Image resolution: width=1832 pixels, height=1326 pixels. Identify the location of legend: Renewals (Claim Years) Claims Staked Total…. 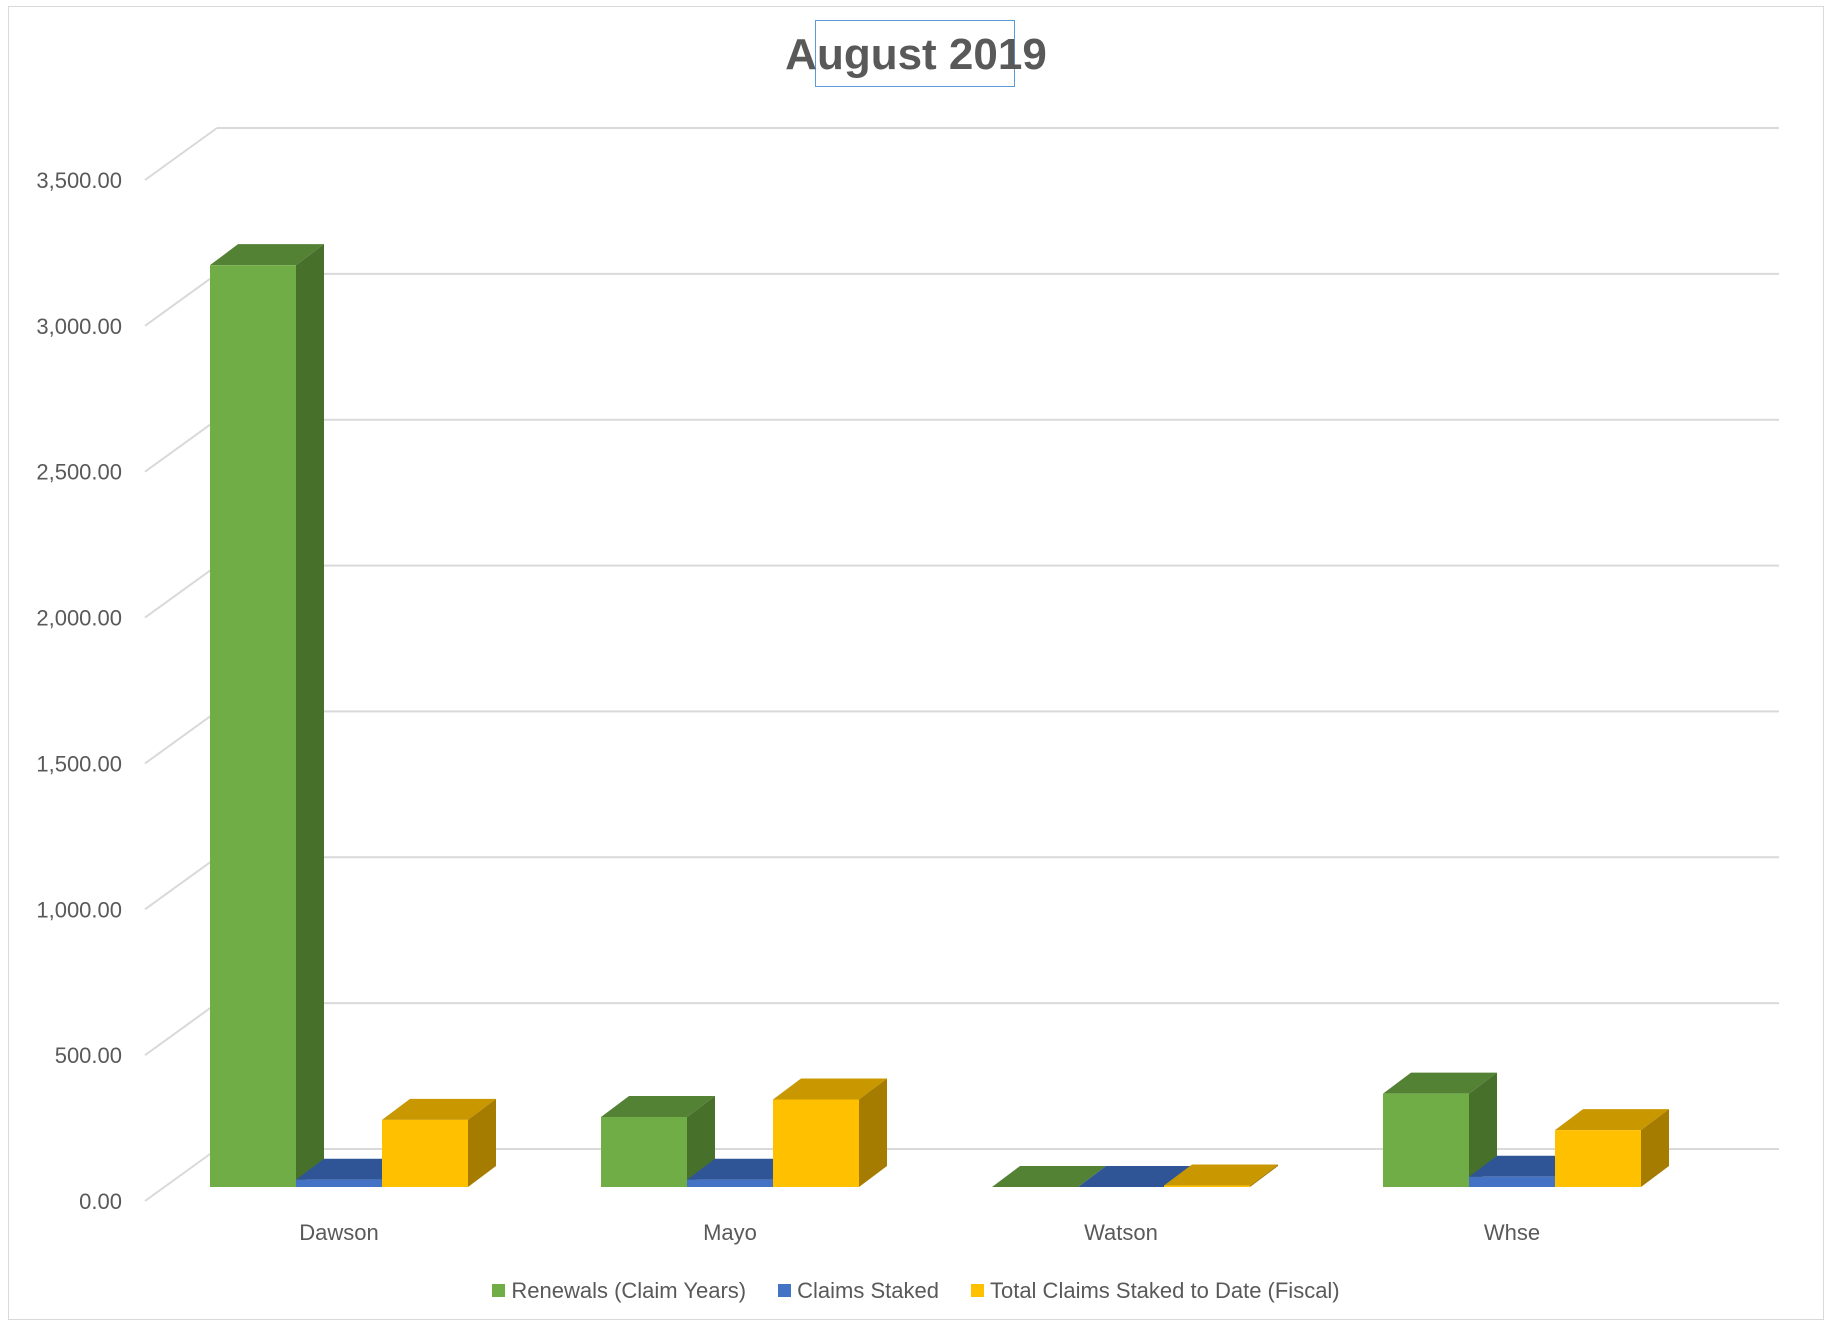
(916, 1290).